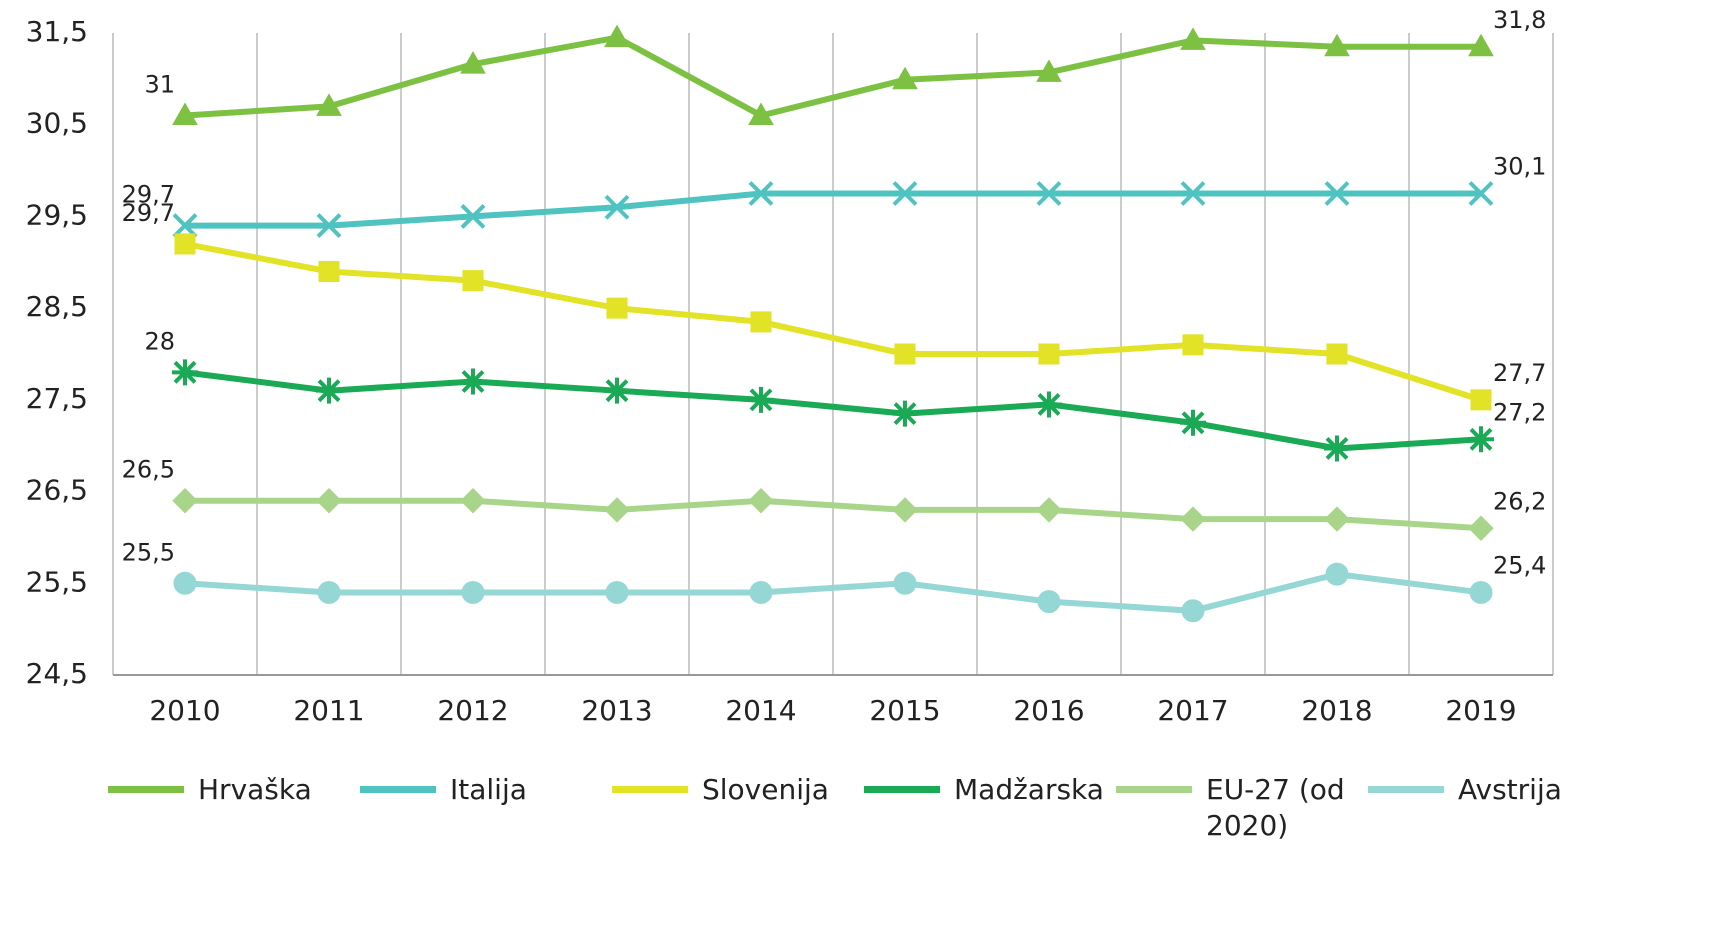 This screenshot has width=1724, height=928. What do you see at coordinates (760, 710) in the screenshot?
I see `x-tick-label: 2014` at bounding box center [760, 710].